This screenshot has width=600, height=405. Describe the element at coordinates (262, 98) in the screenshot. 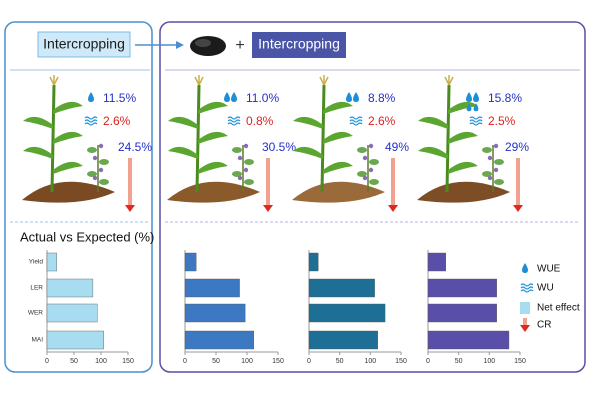

I see `wue-value: 11.0%` at that location.